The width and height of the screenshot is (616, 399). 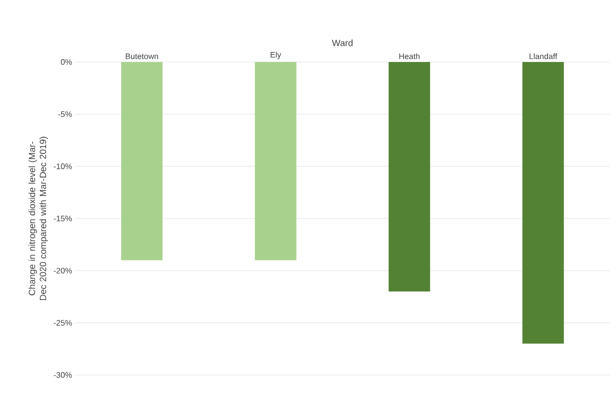 I want to click on y-tick-label: -15%, so click(x=63, y=219).